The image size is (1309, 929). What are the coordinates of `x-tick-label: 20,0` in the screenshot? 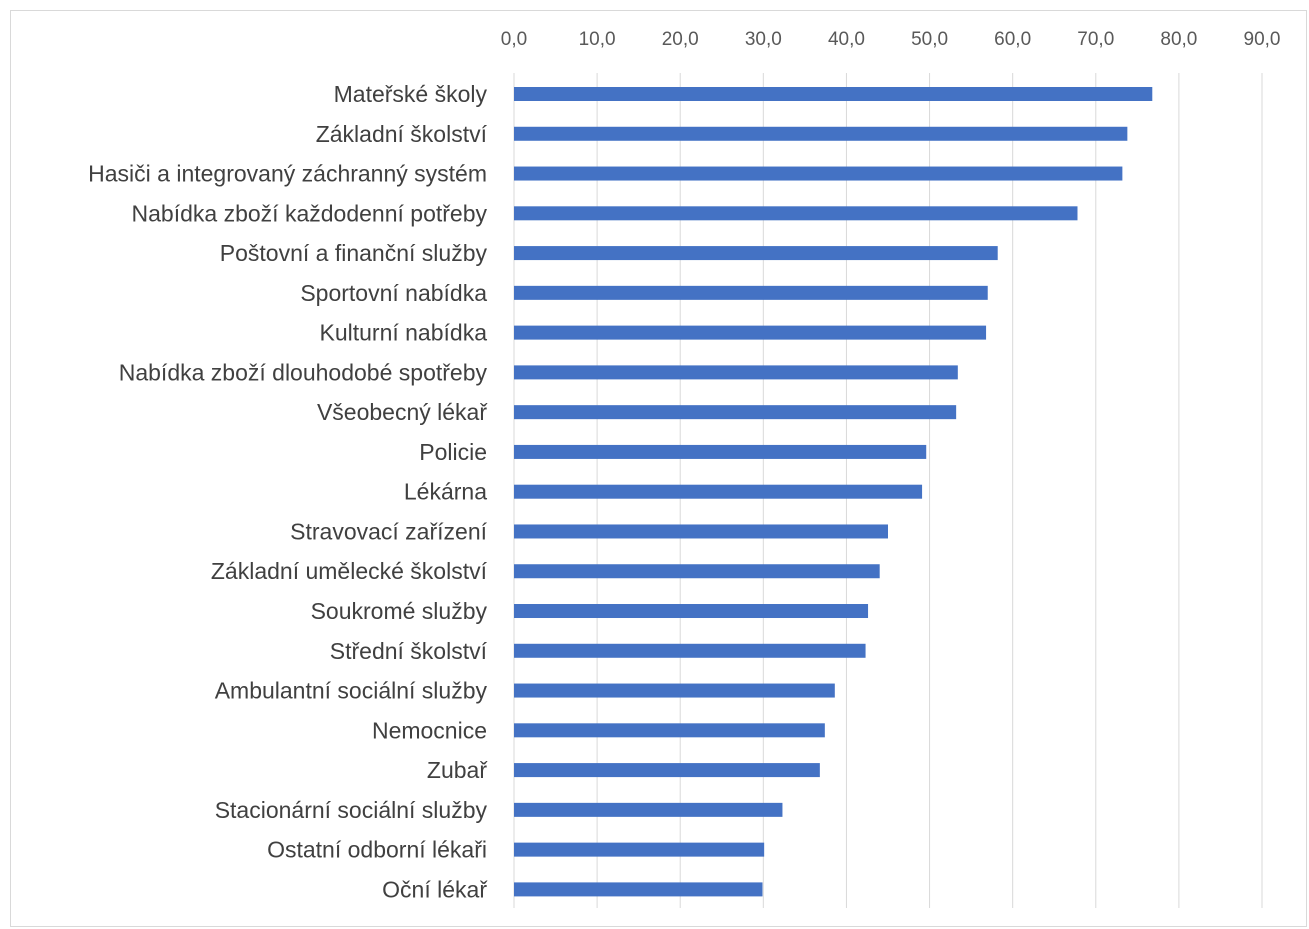 It's located at (680, 39).